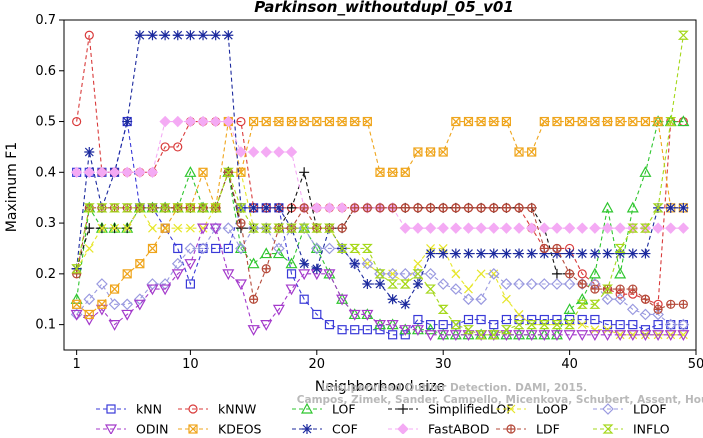 The height and width of the screenshot is (438, 703). Describe the element at coordinates (111, 430) in the screenshot. I see `legend-swatch-marker` at that location.